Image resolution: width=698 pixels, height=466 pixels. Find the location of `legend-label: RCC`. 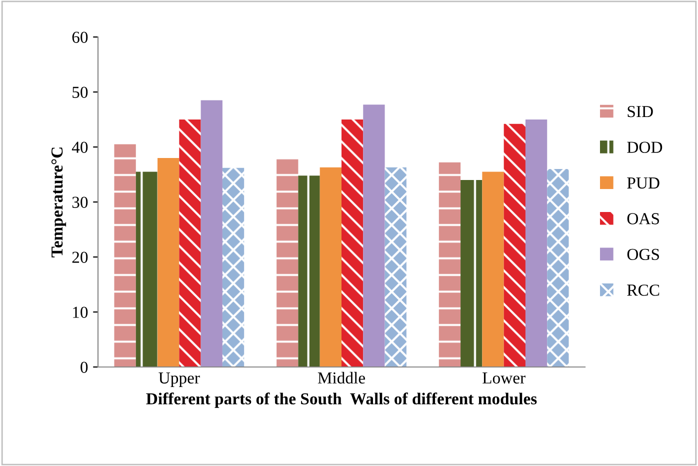

legend-label: RCC is located at coordinates (643, 290).